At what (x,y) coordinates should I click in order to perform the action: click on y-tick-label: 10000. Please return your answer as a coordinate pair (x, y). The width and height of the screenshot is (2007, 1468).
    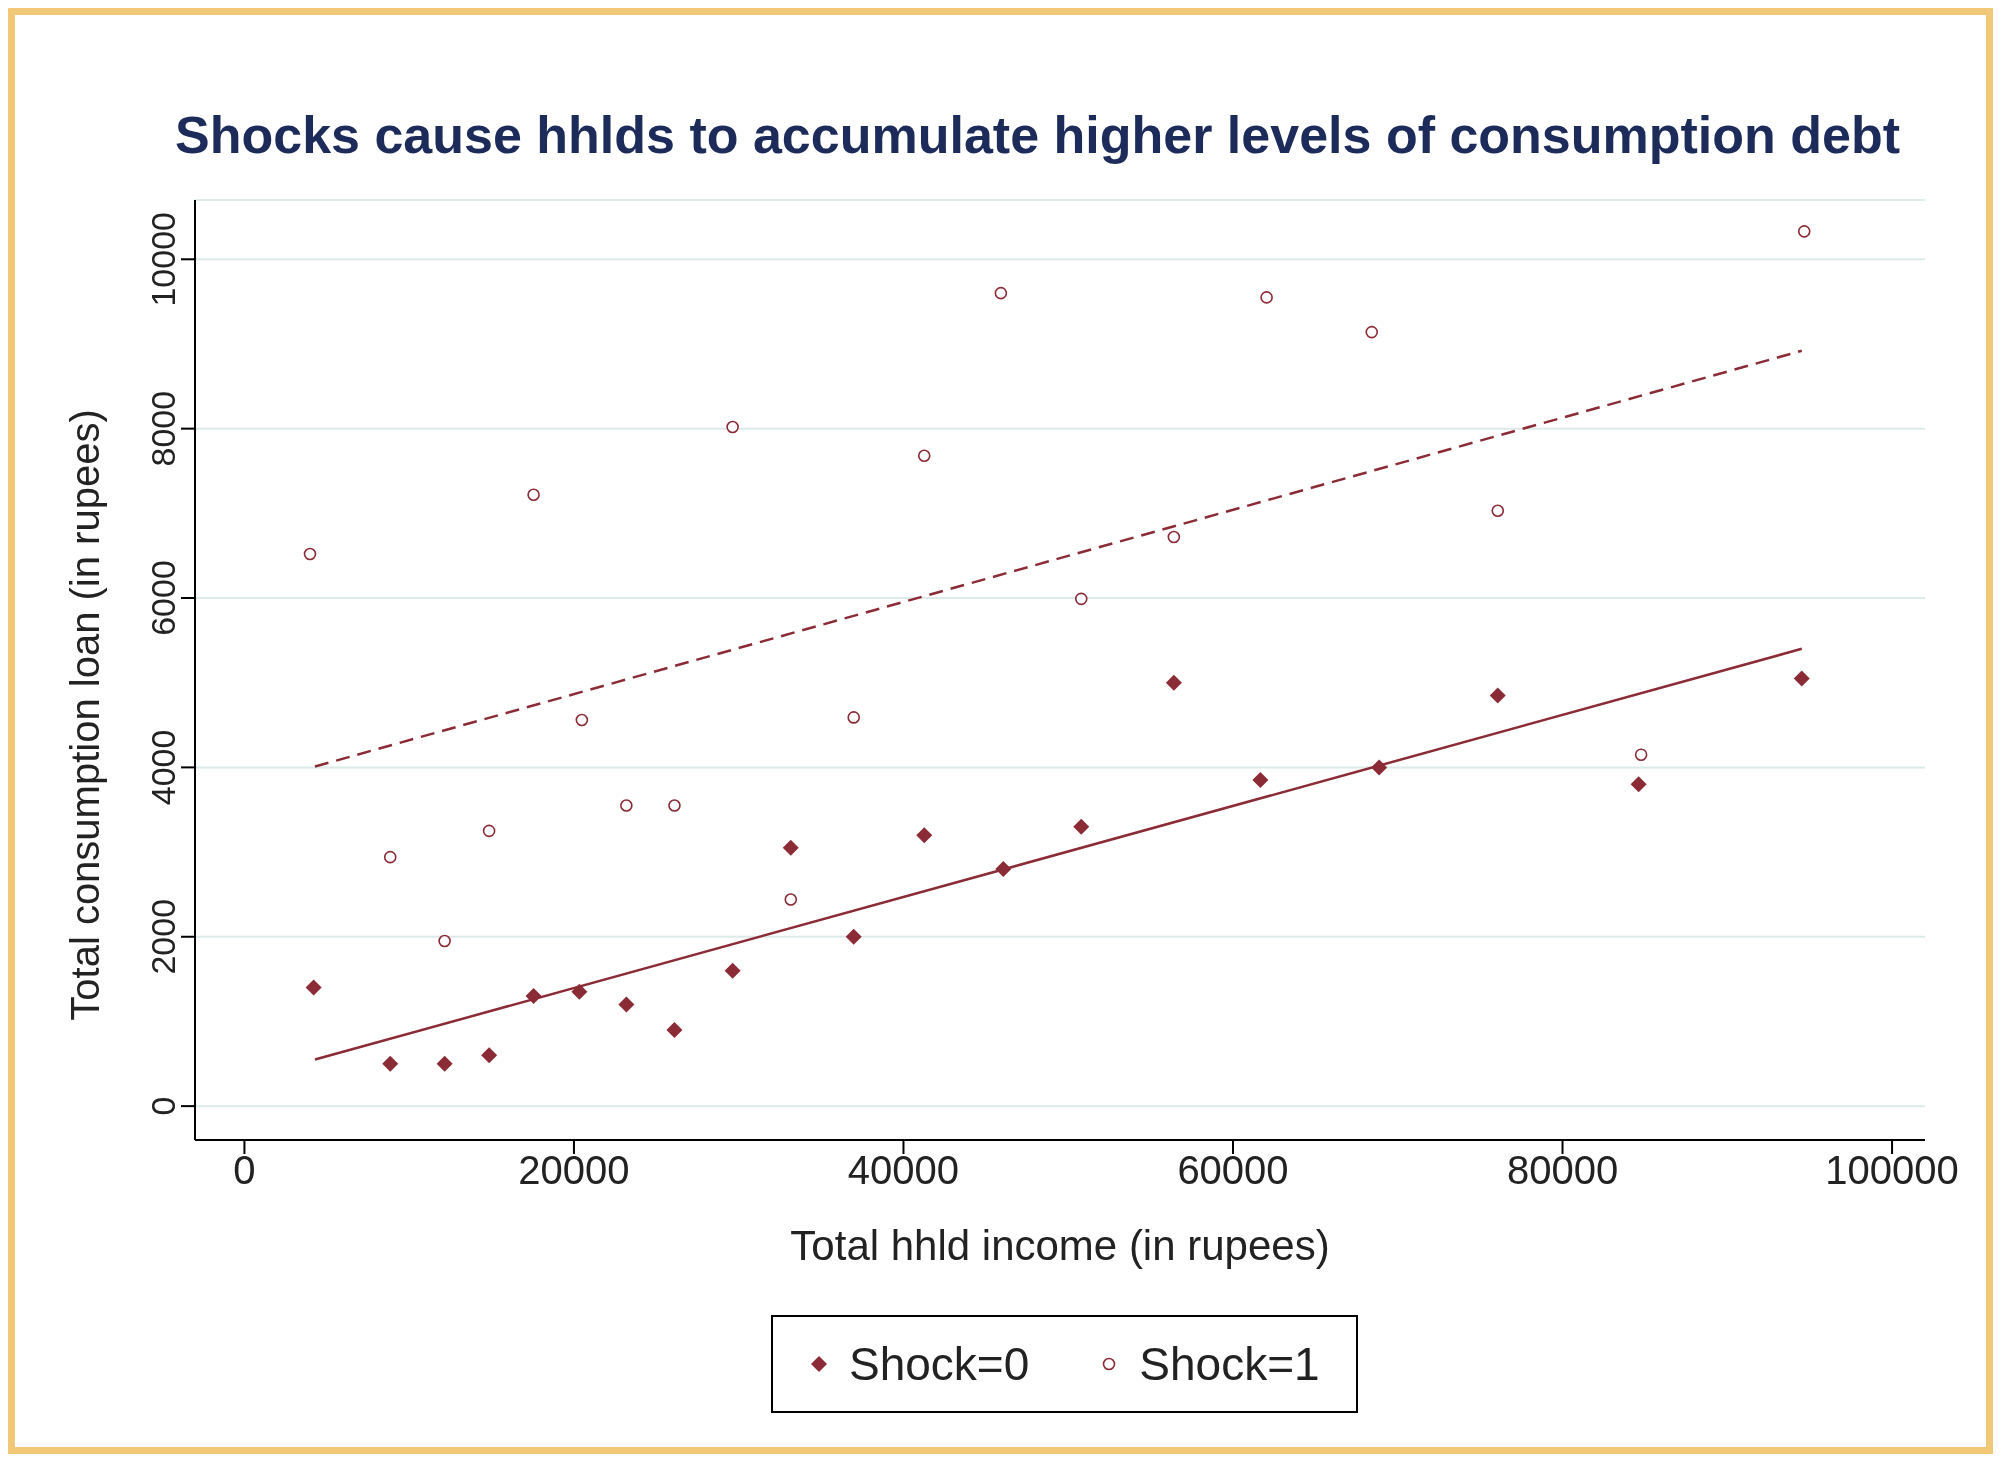
    Looking at the image, I should click on (163, 259).